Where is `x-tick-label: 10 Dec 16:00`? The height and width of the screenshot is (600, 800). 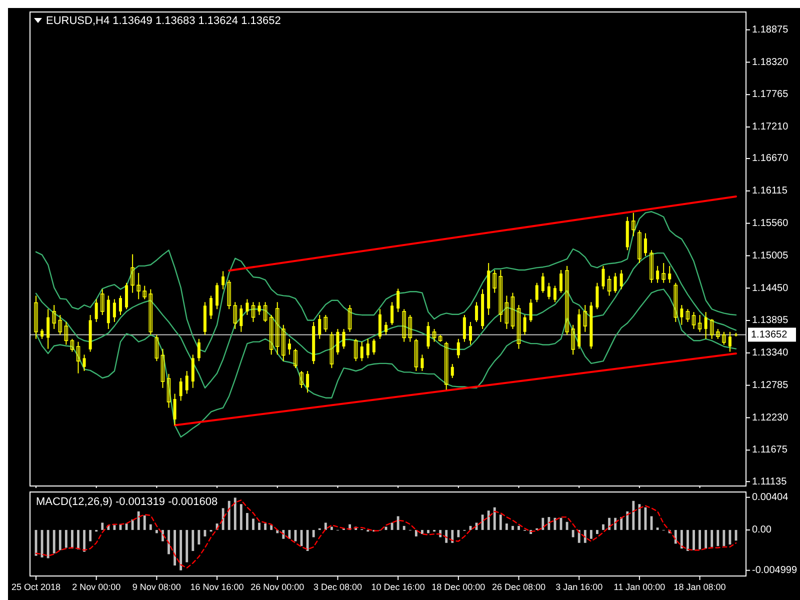
x-tick-label: 10 Dec 16:00 is located at coordinates (398, 587).